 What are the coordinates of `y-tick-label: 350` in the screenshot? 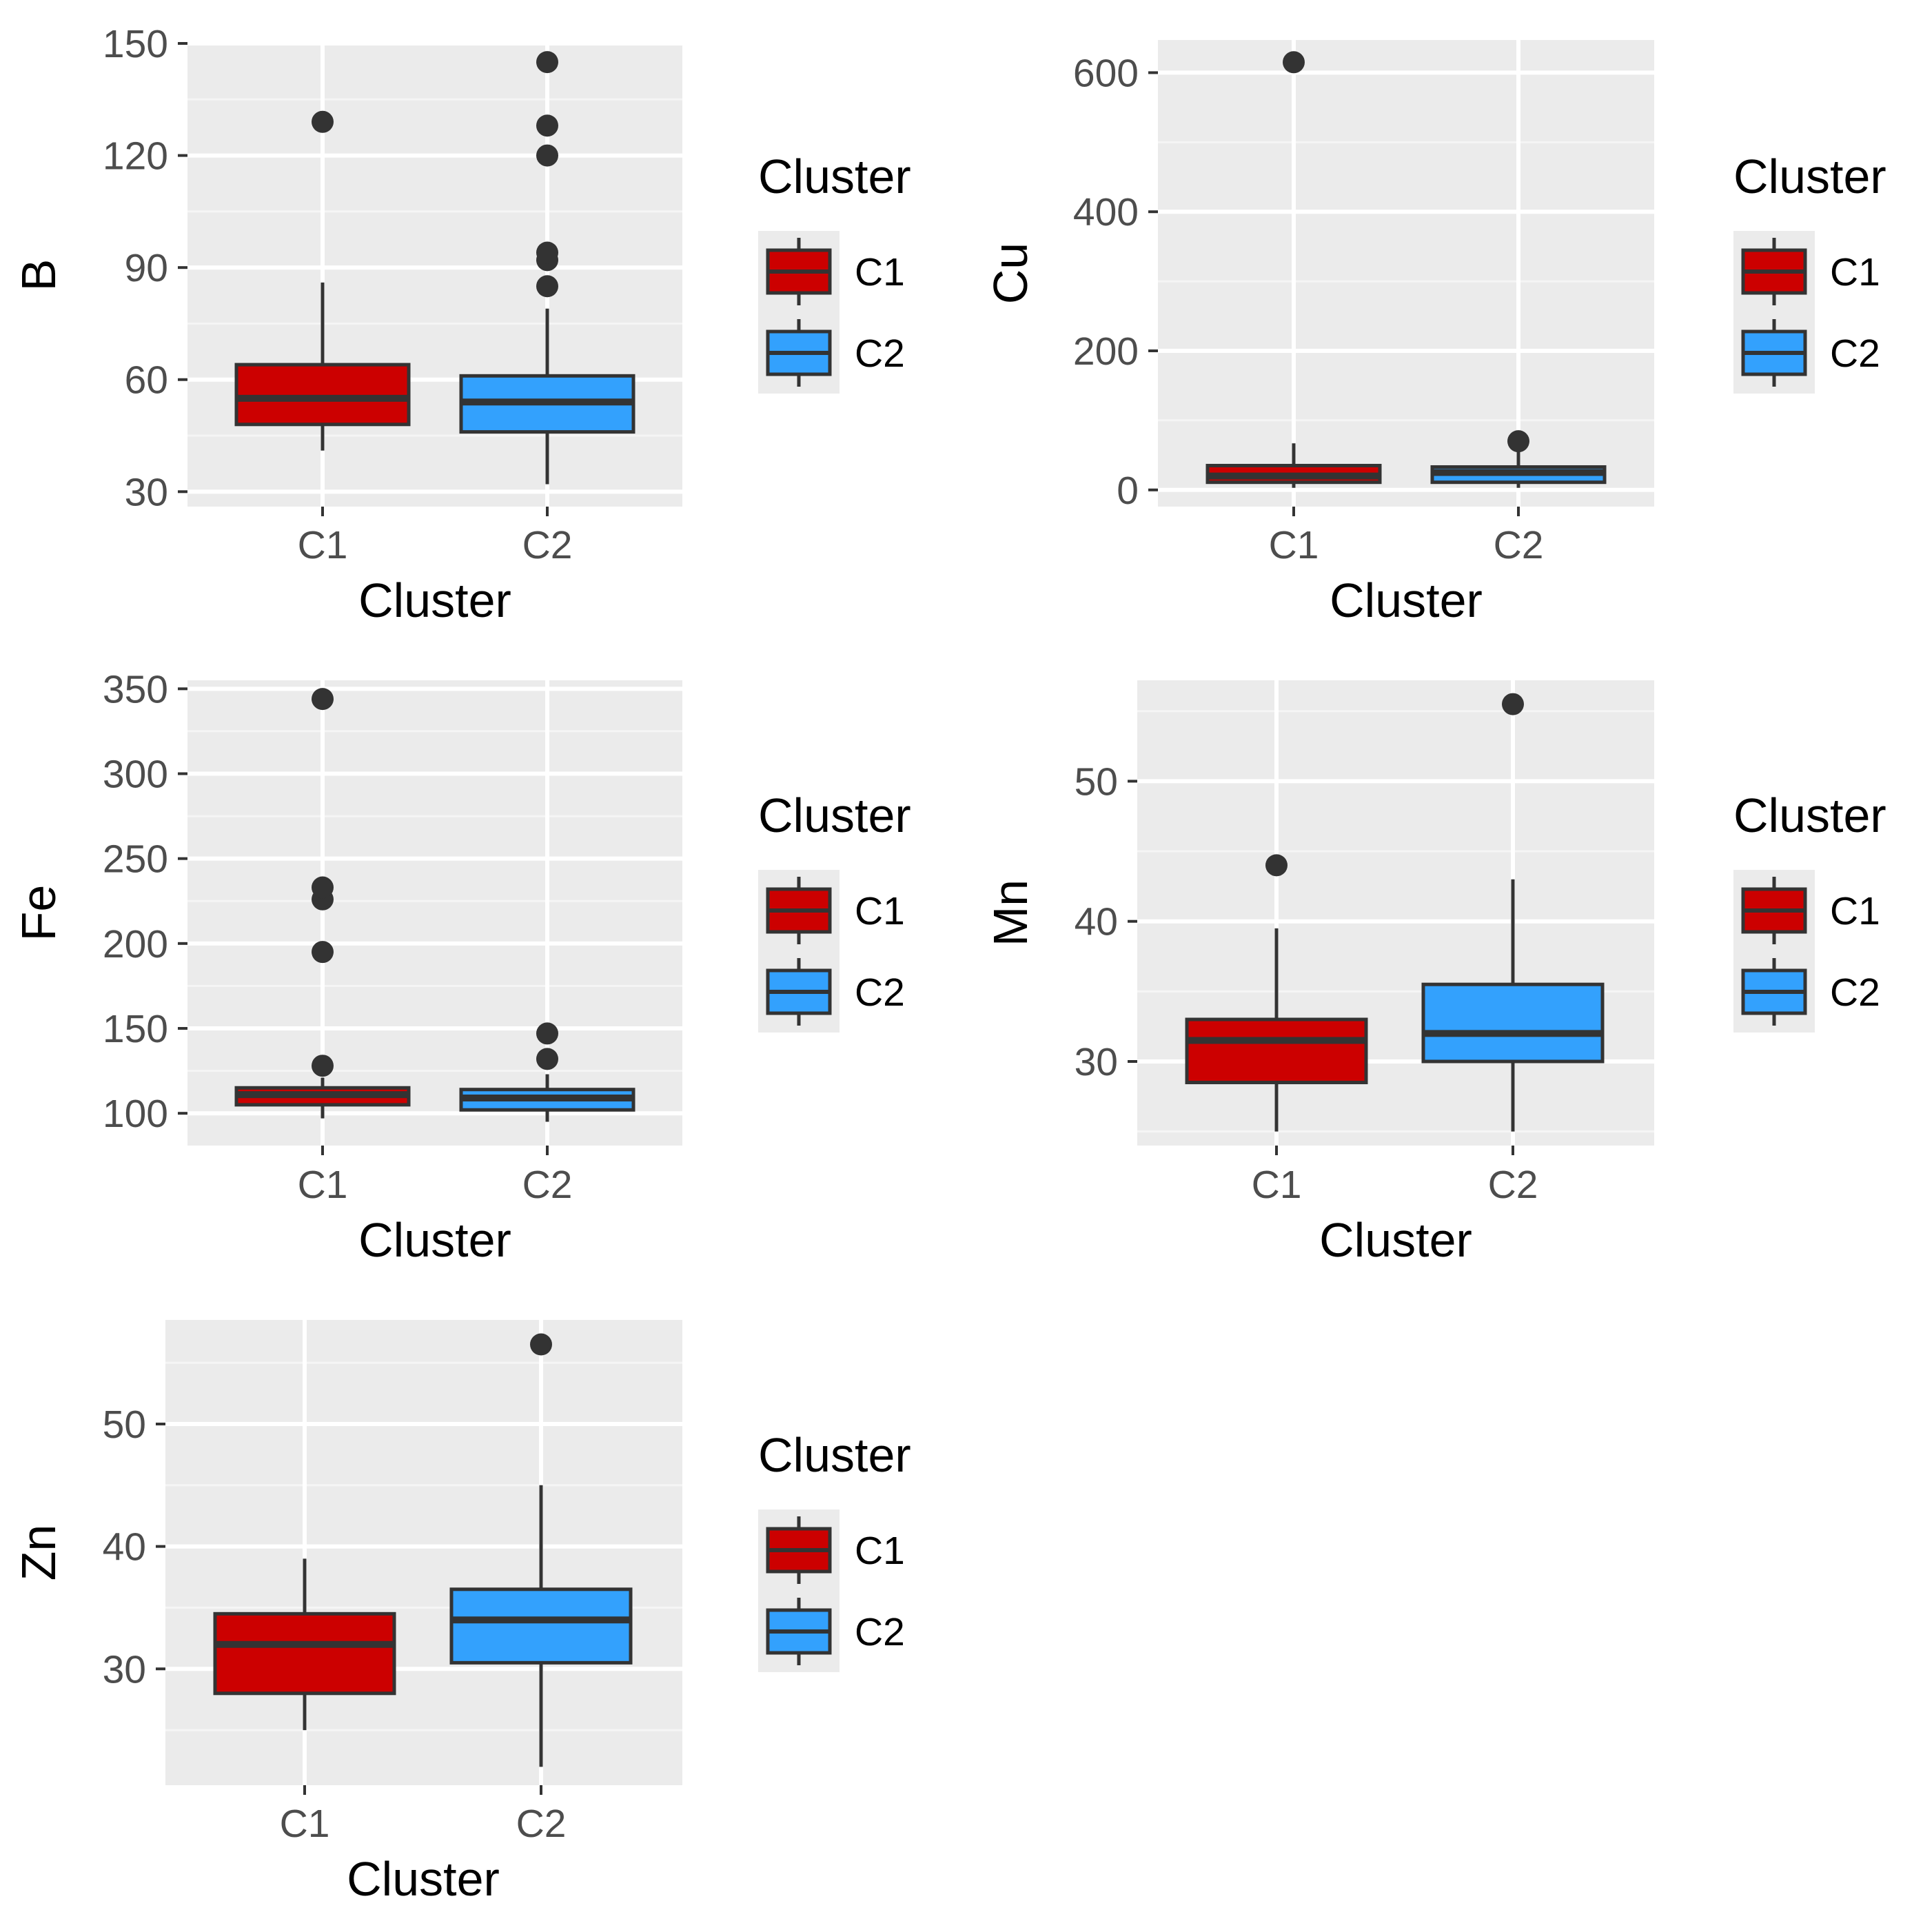 It's located at (135, 689).